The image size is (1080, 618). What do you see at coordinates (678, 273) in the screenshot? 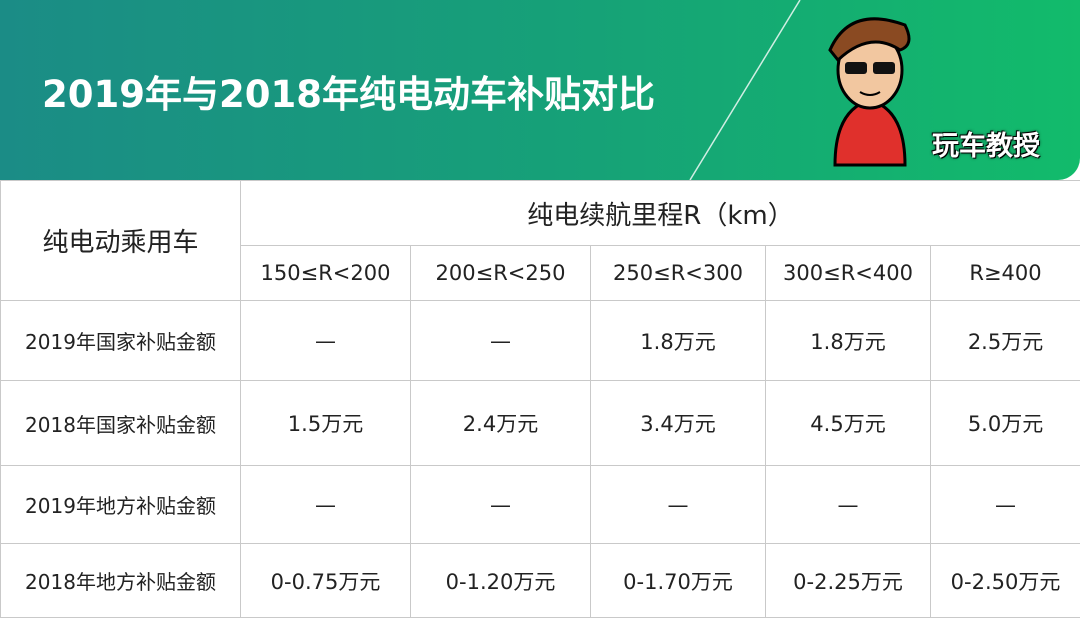
I see `column-header: 250≤R<300` at bounding box center [678, 273].